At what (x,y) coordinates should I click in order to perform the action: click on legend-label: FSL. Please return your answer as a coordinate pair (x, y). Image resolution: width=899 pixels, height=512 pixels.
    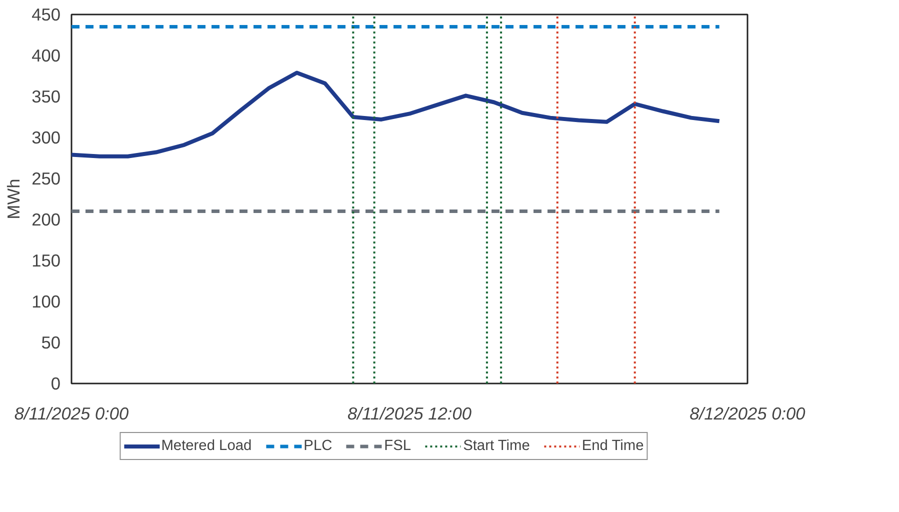
    Looking at the image, I should click on (398, 446).